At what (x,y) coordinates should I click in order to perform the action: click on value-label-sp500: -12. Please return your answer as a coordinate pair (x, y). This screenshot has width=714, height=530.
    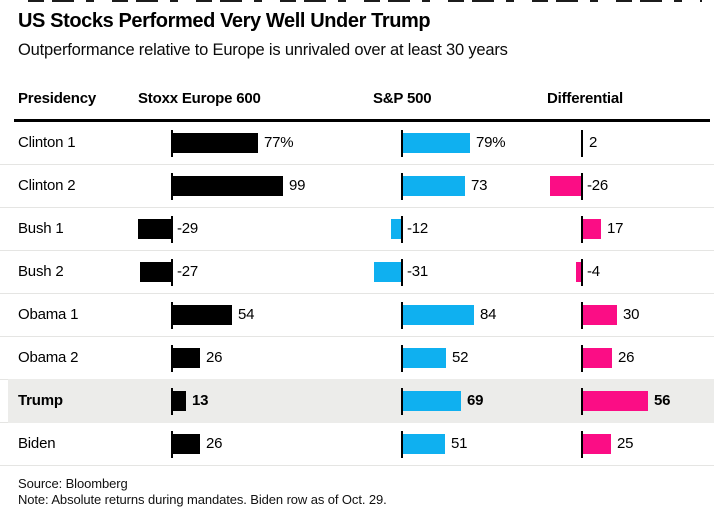
    Looking at the image, I should click on (418, 228).